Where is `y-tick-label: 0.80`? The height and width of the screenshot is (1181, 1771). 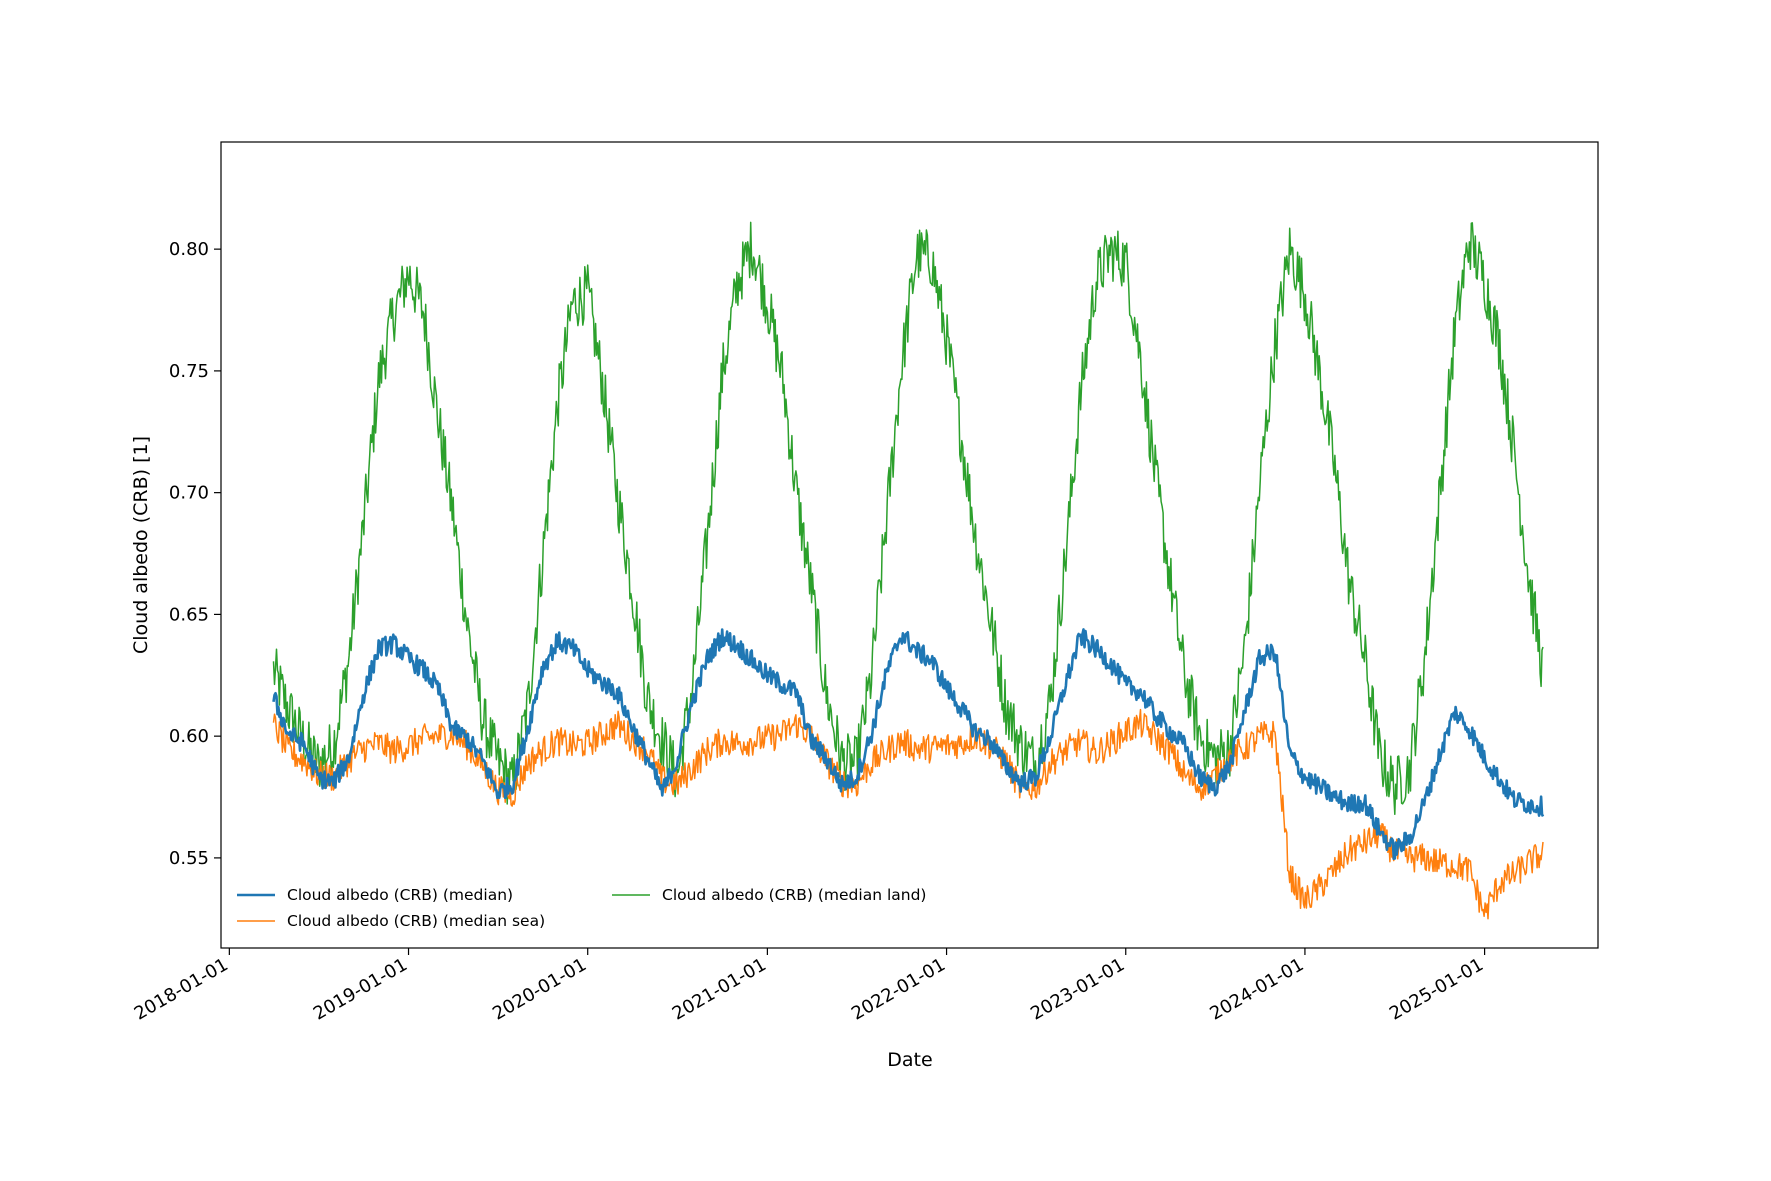
y-tick-label: 0.80 is located at coordinates (189, 249).